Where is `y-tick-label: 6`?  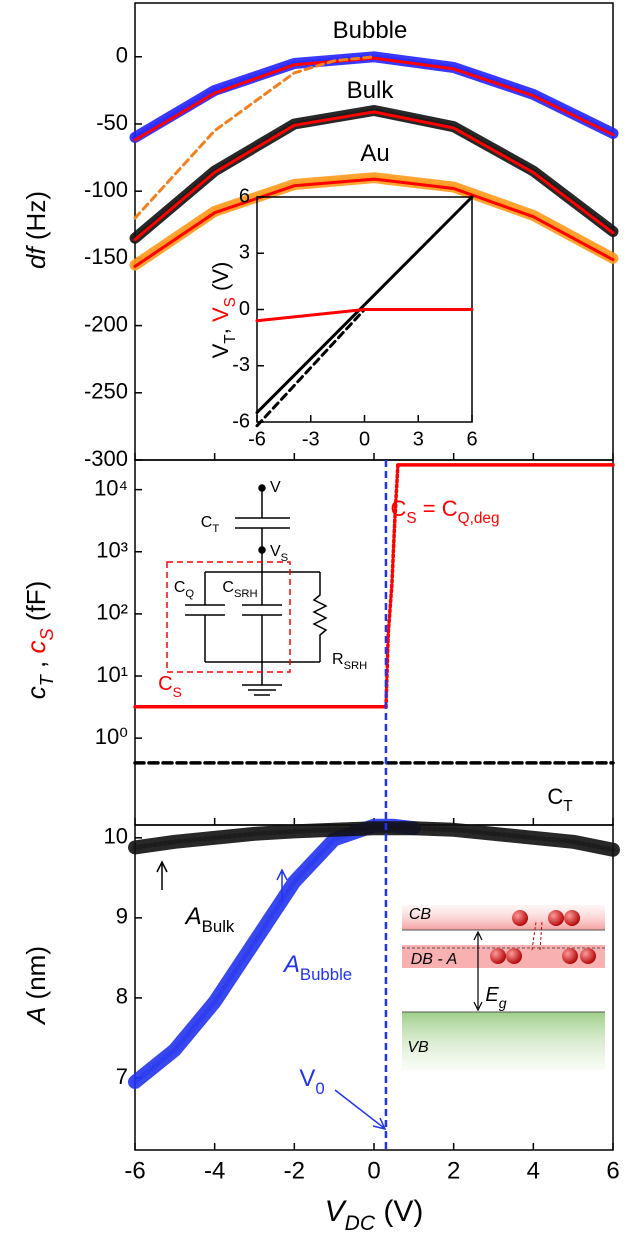 y-tick-label: 6 is located at coordinates (244, 196).